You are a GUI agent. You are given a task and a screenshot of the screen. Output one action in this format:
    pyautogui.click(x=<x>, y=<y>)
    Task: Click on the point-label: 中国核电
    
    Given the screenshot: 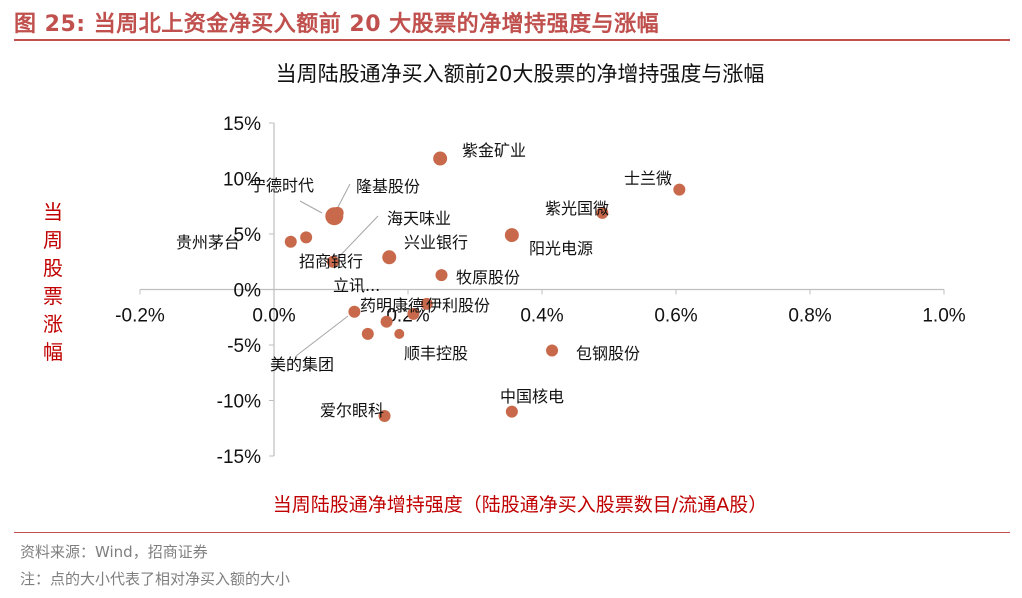 What is the action you would take?
    pyautogui.click(x=532, y=396)
    